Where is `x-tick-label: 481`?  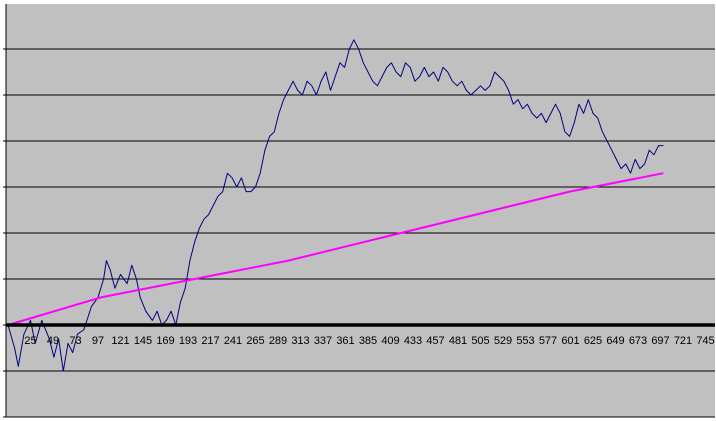
x-tick-label: 481 is located at coordinates (458, 341).